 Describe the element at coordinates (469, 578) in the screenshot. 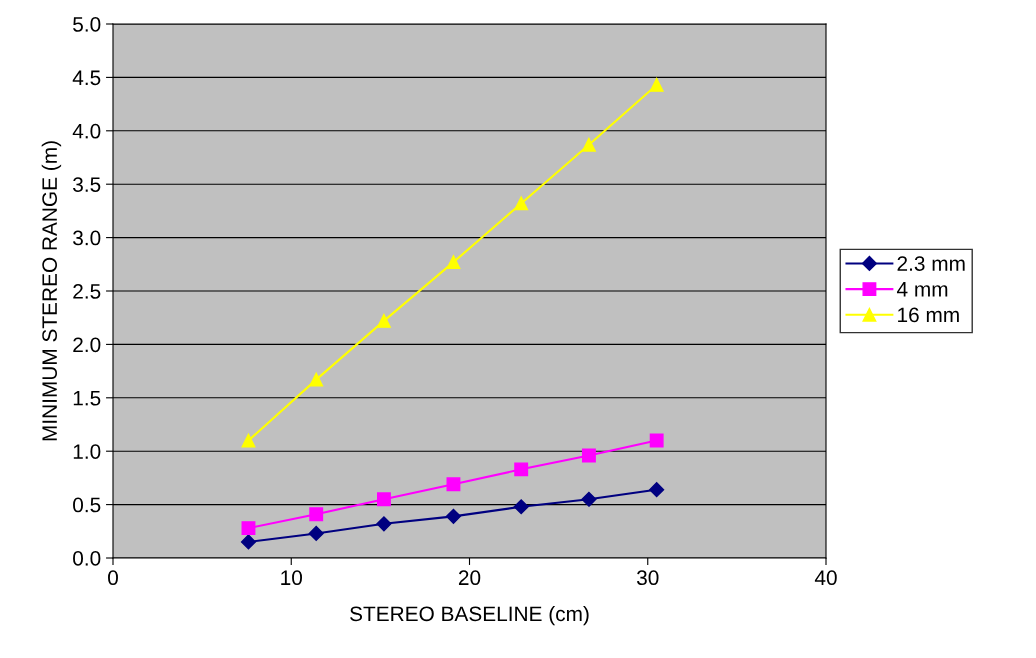

I see `x-tick-label: 20` at that location.